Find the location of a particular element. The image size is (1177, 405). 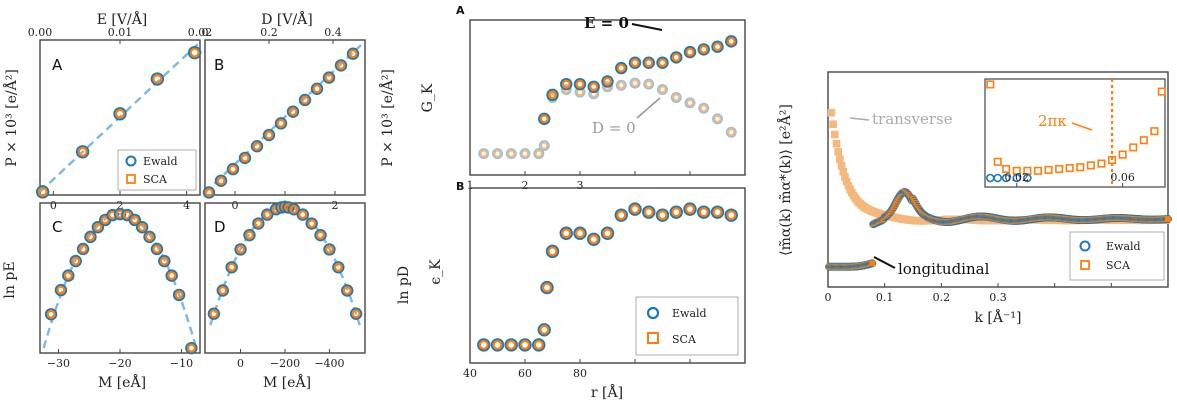

inset-axis-ticks: 0.02 0.06 is located at coordinates (1070, 179).